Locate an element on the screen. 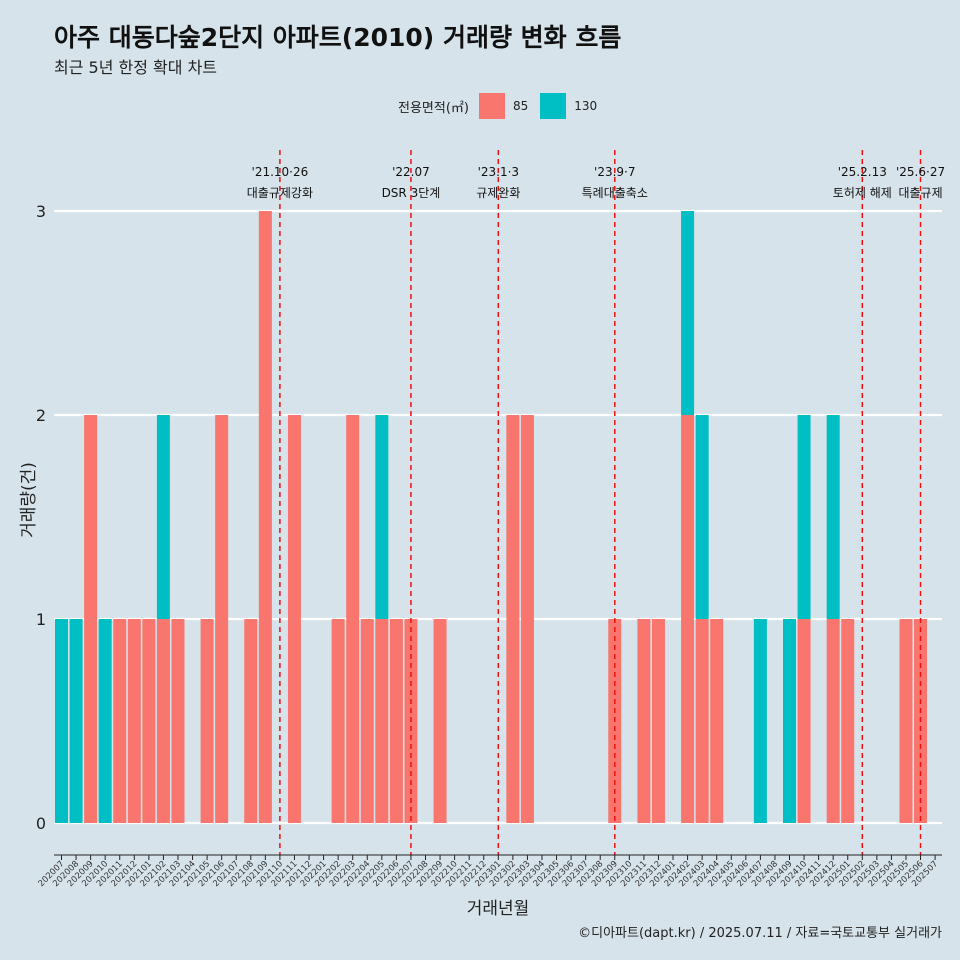 This screenshot has width=960, height=960. event-label-202309: 특례대출축소 is located at coordinates (615, 193).